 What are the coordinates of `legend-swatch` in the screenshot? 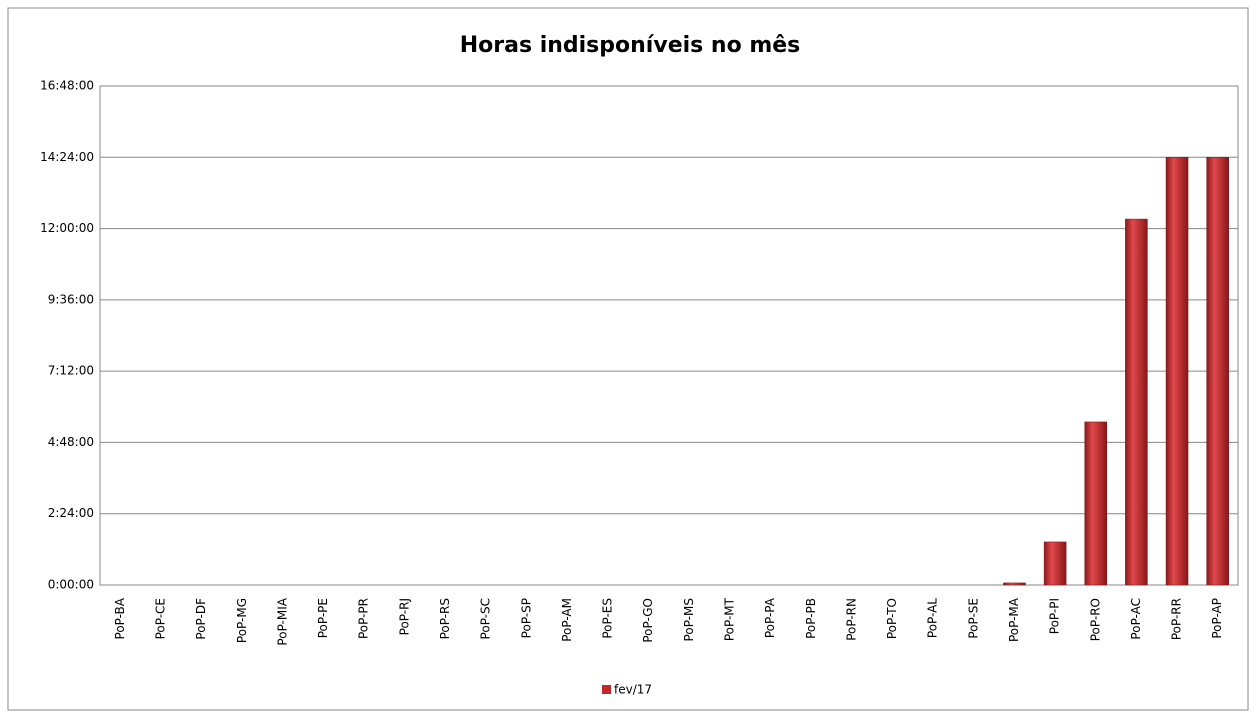 It's located at (606, 689).